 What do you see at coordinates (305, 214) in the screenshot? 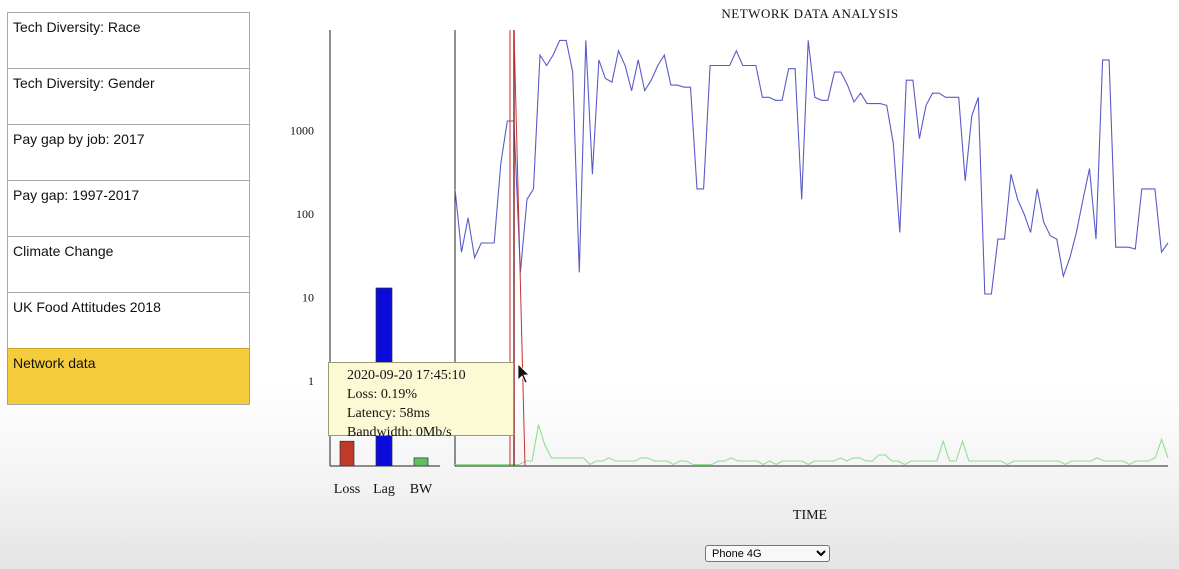
I see `y-tick-label: 100` at bounding box center [305, 214].